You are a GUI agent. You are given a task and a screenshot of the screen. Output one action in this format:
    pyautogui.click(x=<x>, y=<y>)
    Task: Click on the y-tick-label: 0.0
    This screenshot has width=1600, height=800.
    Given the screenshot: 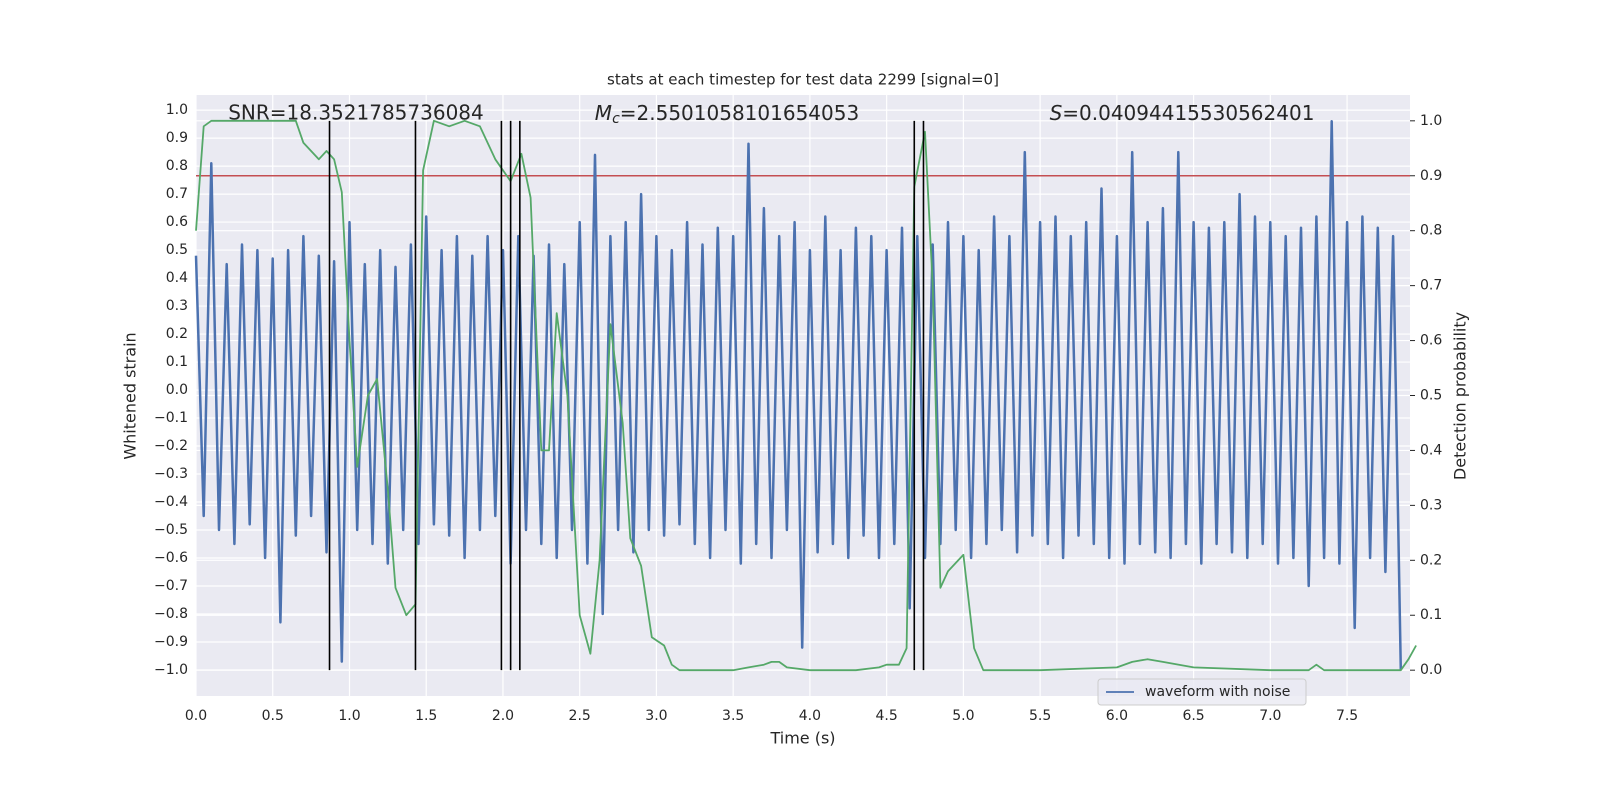 What is the action you would take?
    pyautogui.click(x=177, y=390)
    